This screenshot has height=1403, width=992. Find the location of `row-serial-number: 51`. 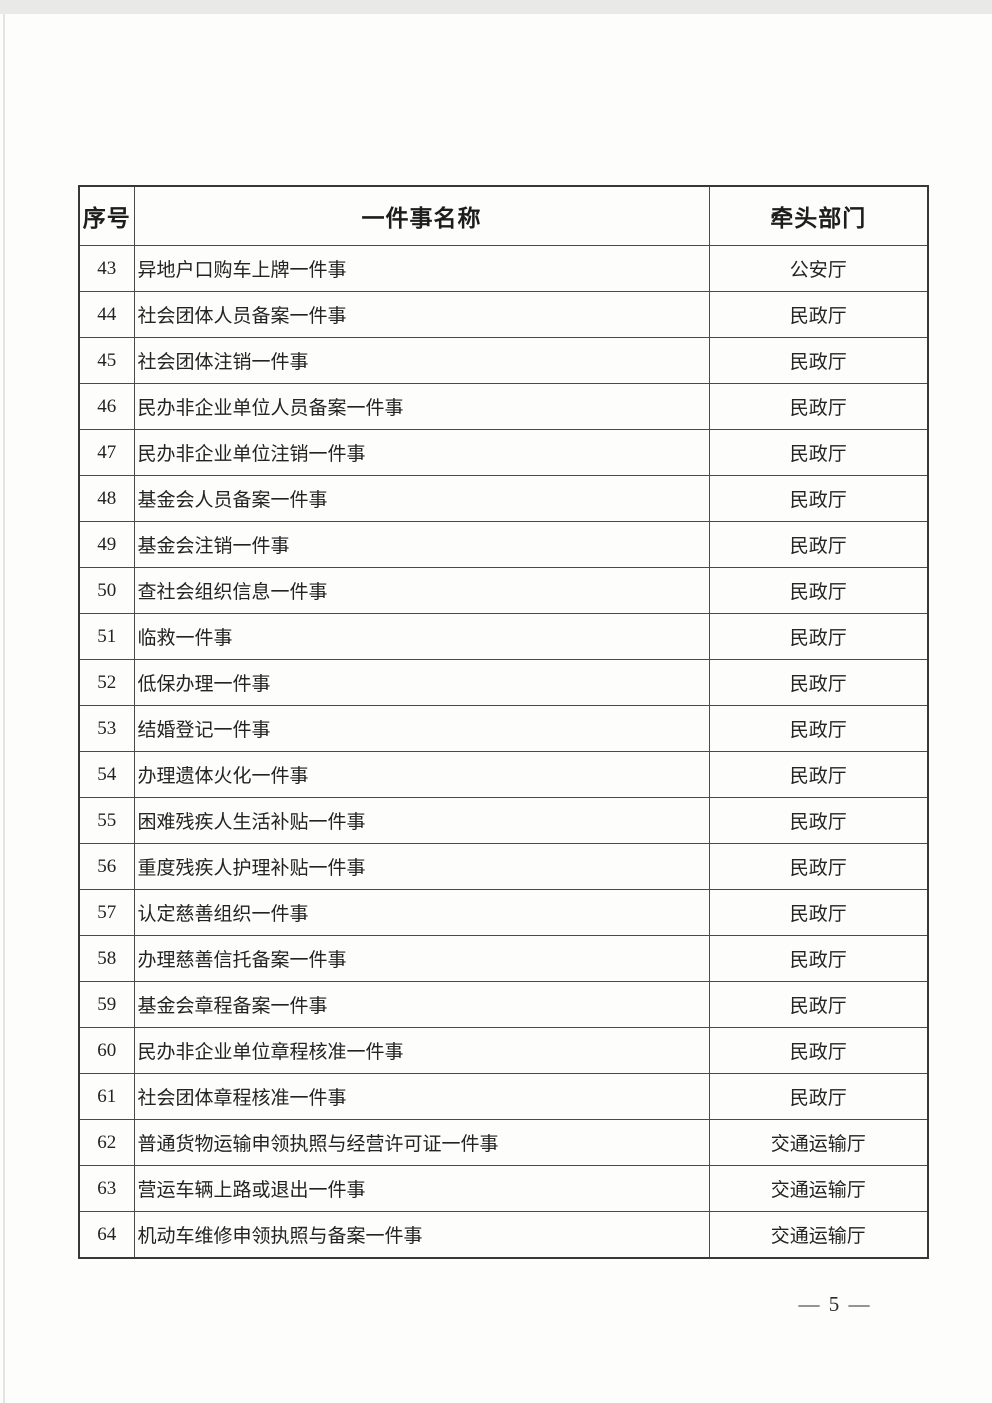

row-serial-number: 51 is located at coordinates (106, 636).